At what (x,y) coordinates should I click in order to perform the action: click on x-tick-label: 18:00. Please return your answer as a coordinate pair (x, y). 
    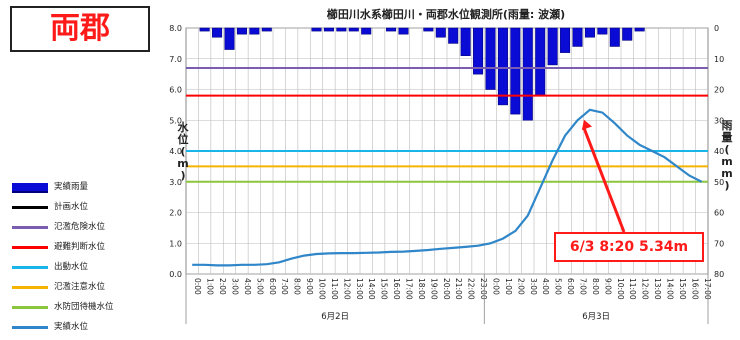
    Looking at the image, I should click on (421, 289).